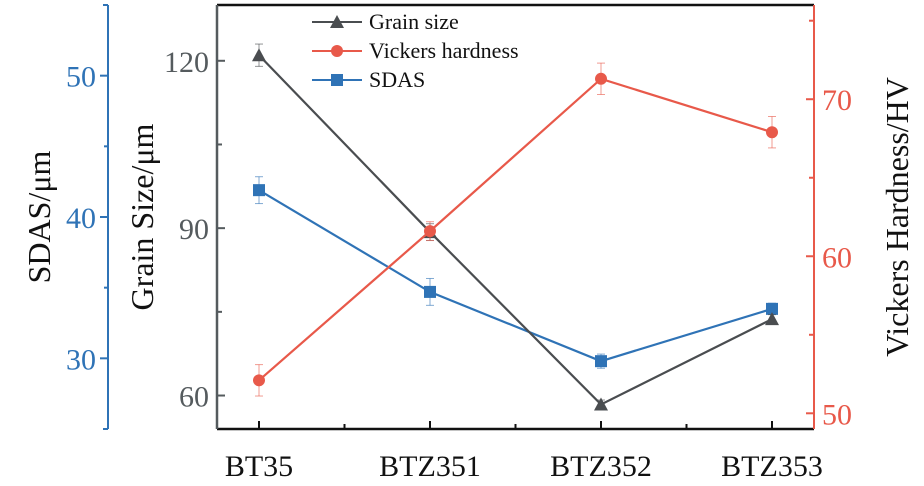 This screenshot has height=486, width=924. I want to click on legend-label: Vickers hardness, so click(444, 50).